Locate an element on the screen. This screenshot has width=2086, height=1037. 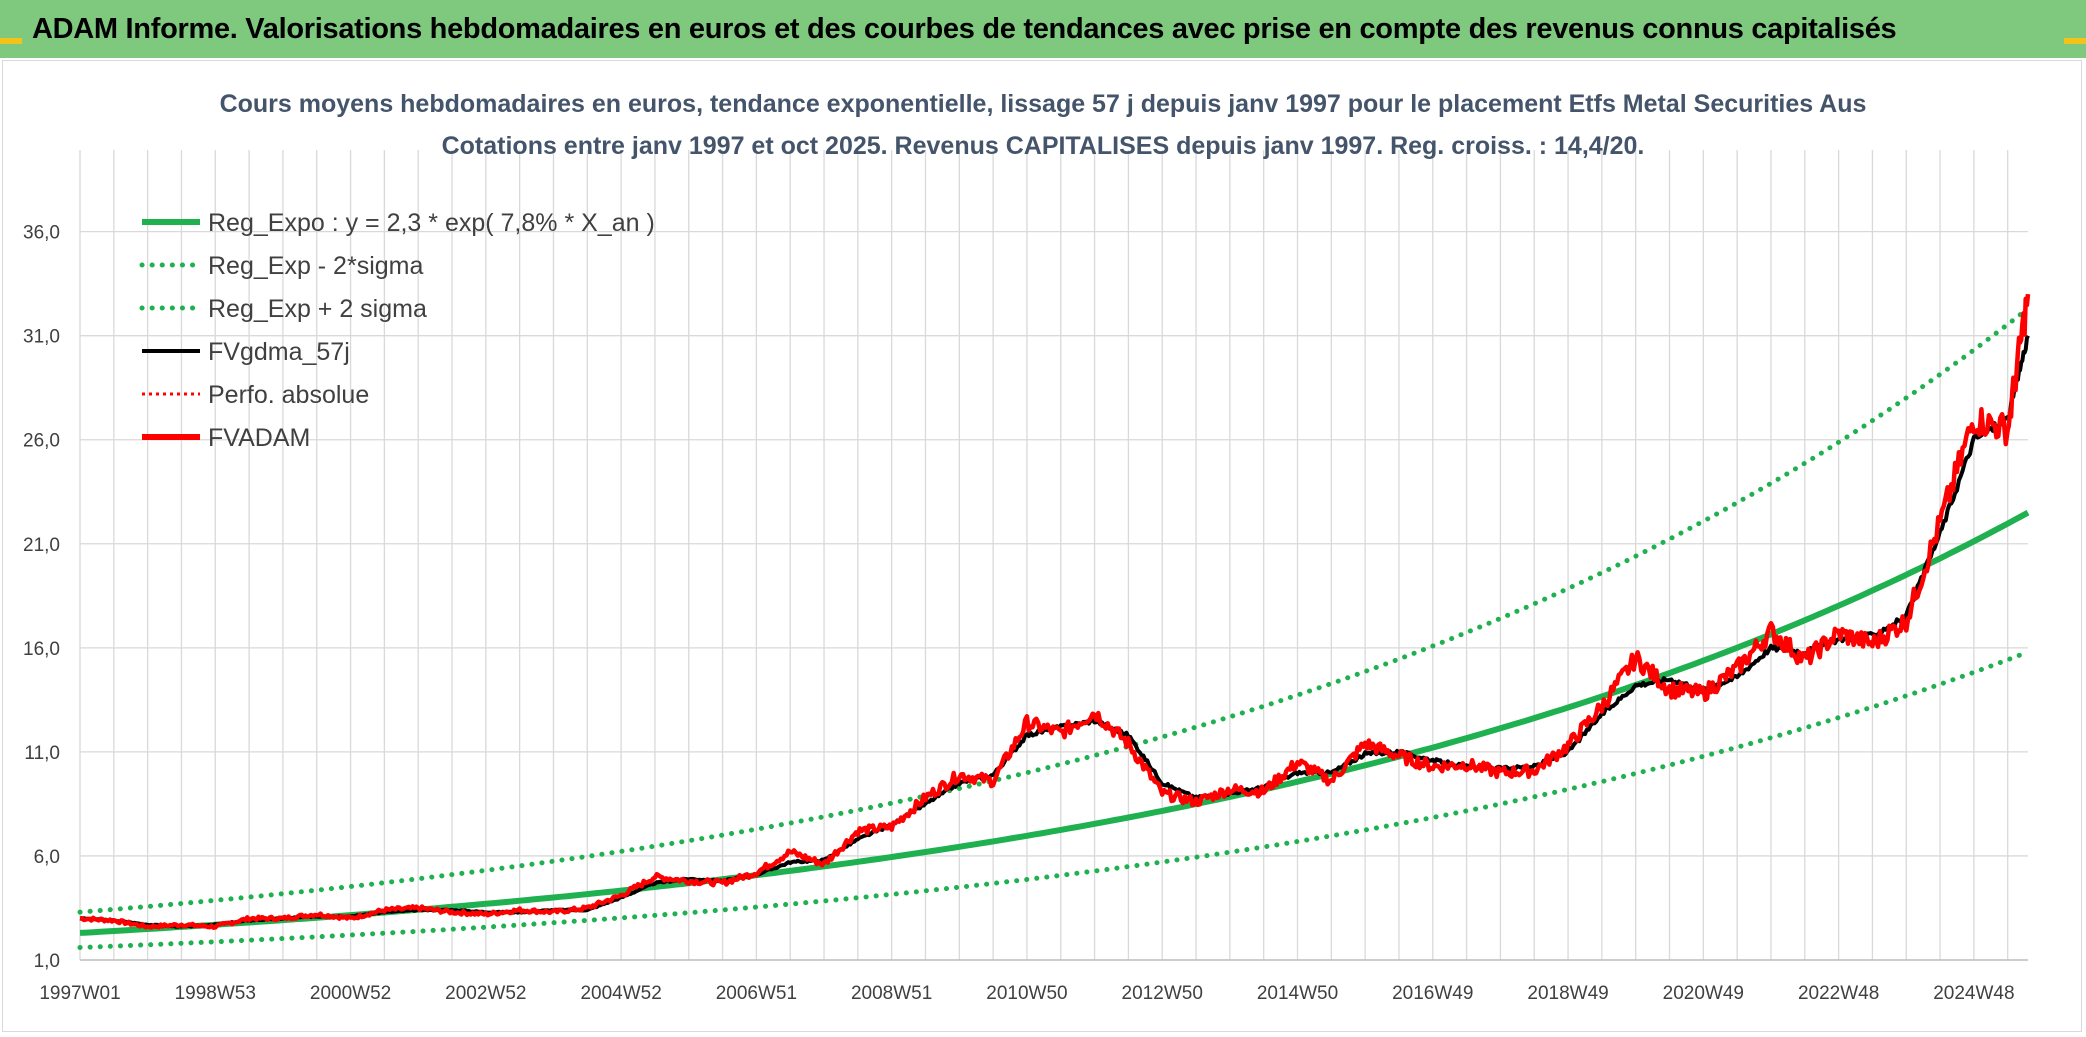
x-tick-label: 2010W50 is located at coordinates (1026, 993).